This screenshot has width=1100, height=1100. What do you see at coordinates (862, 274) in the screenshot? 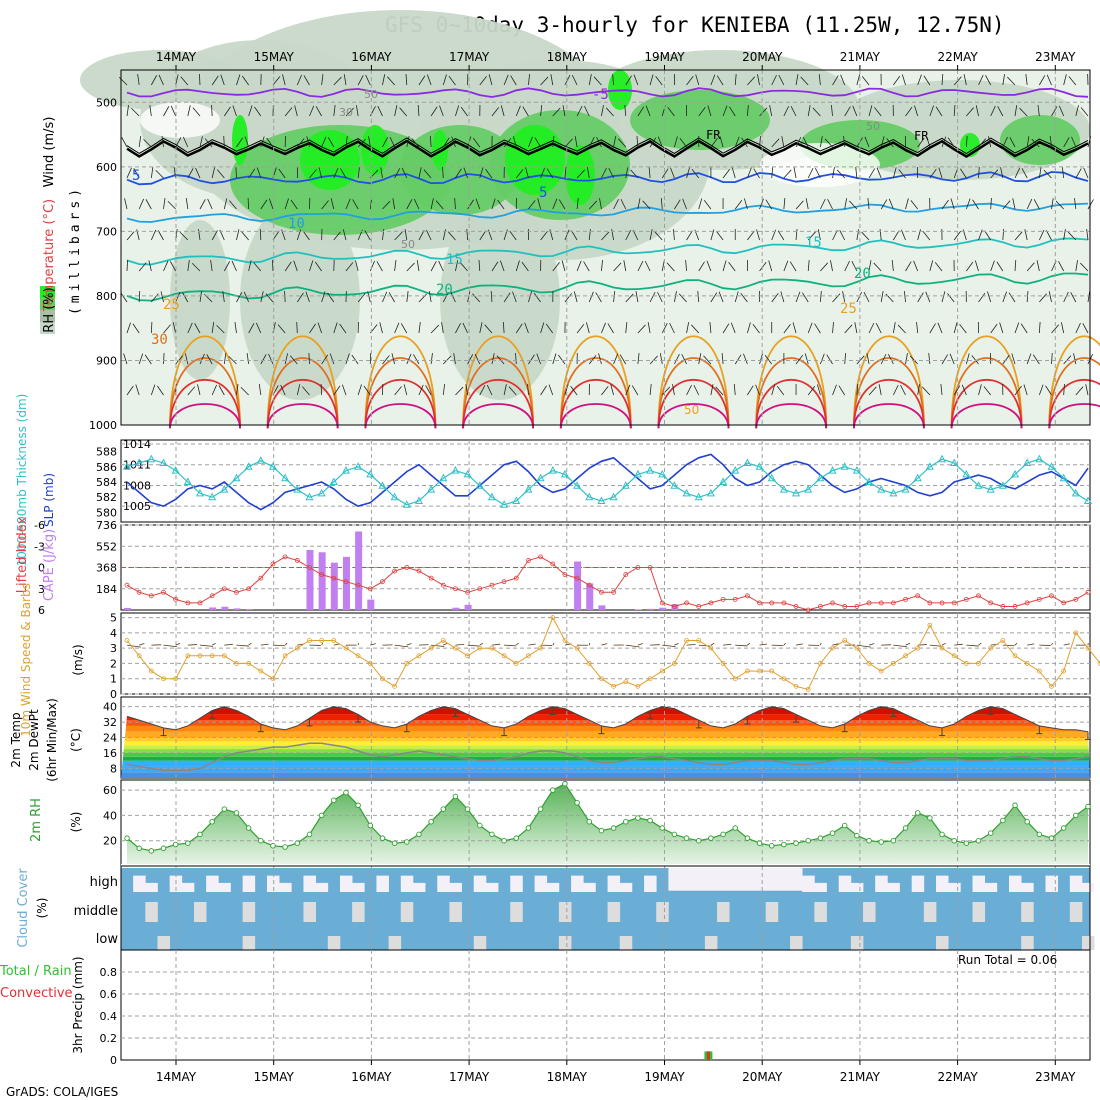
I see `upper-temp-label-20b: 20` at bounding box center [862, 274].